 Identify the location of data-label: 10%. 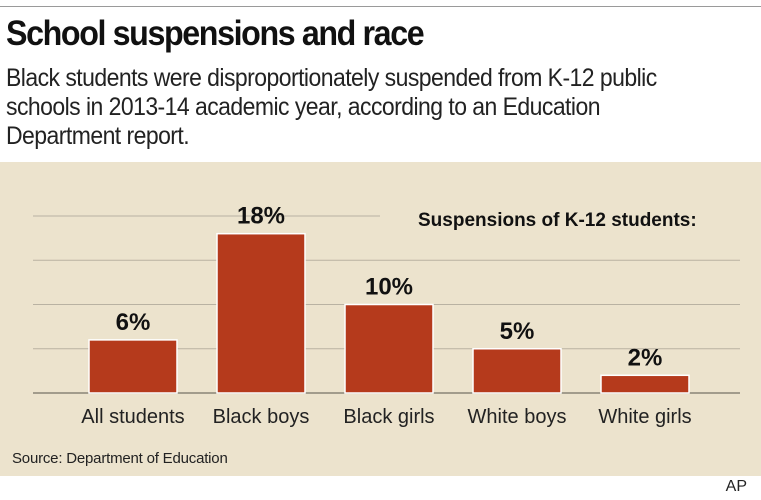
(389, 287).